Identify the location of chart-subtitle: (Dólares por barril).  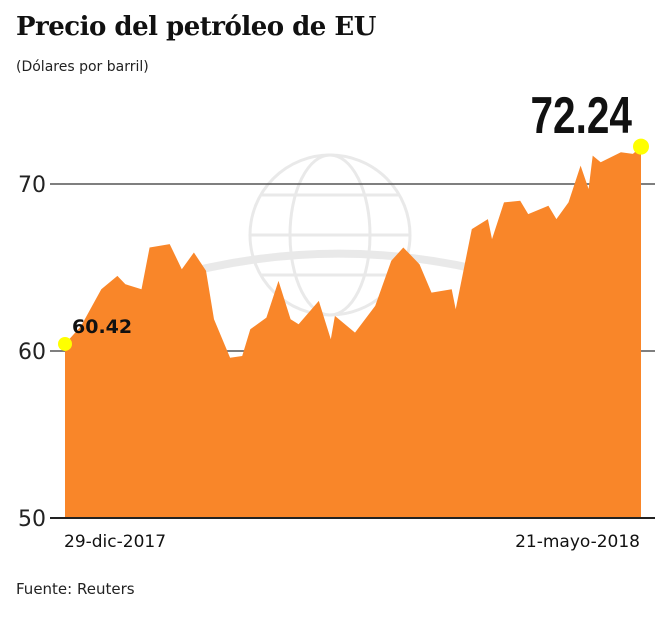
(82, 67).